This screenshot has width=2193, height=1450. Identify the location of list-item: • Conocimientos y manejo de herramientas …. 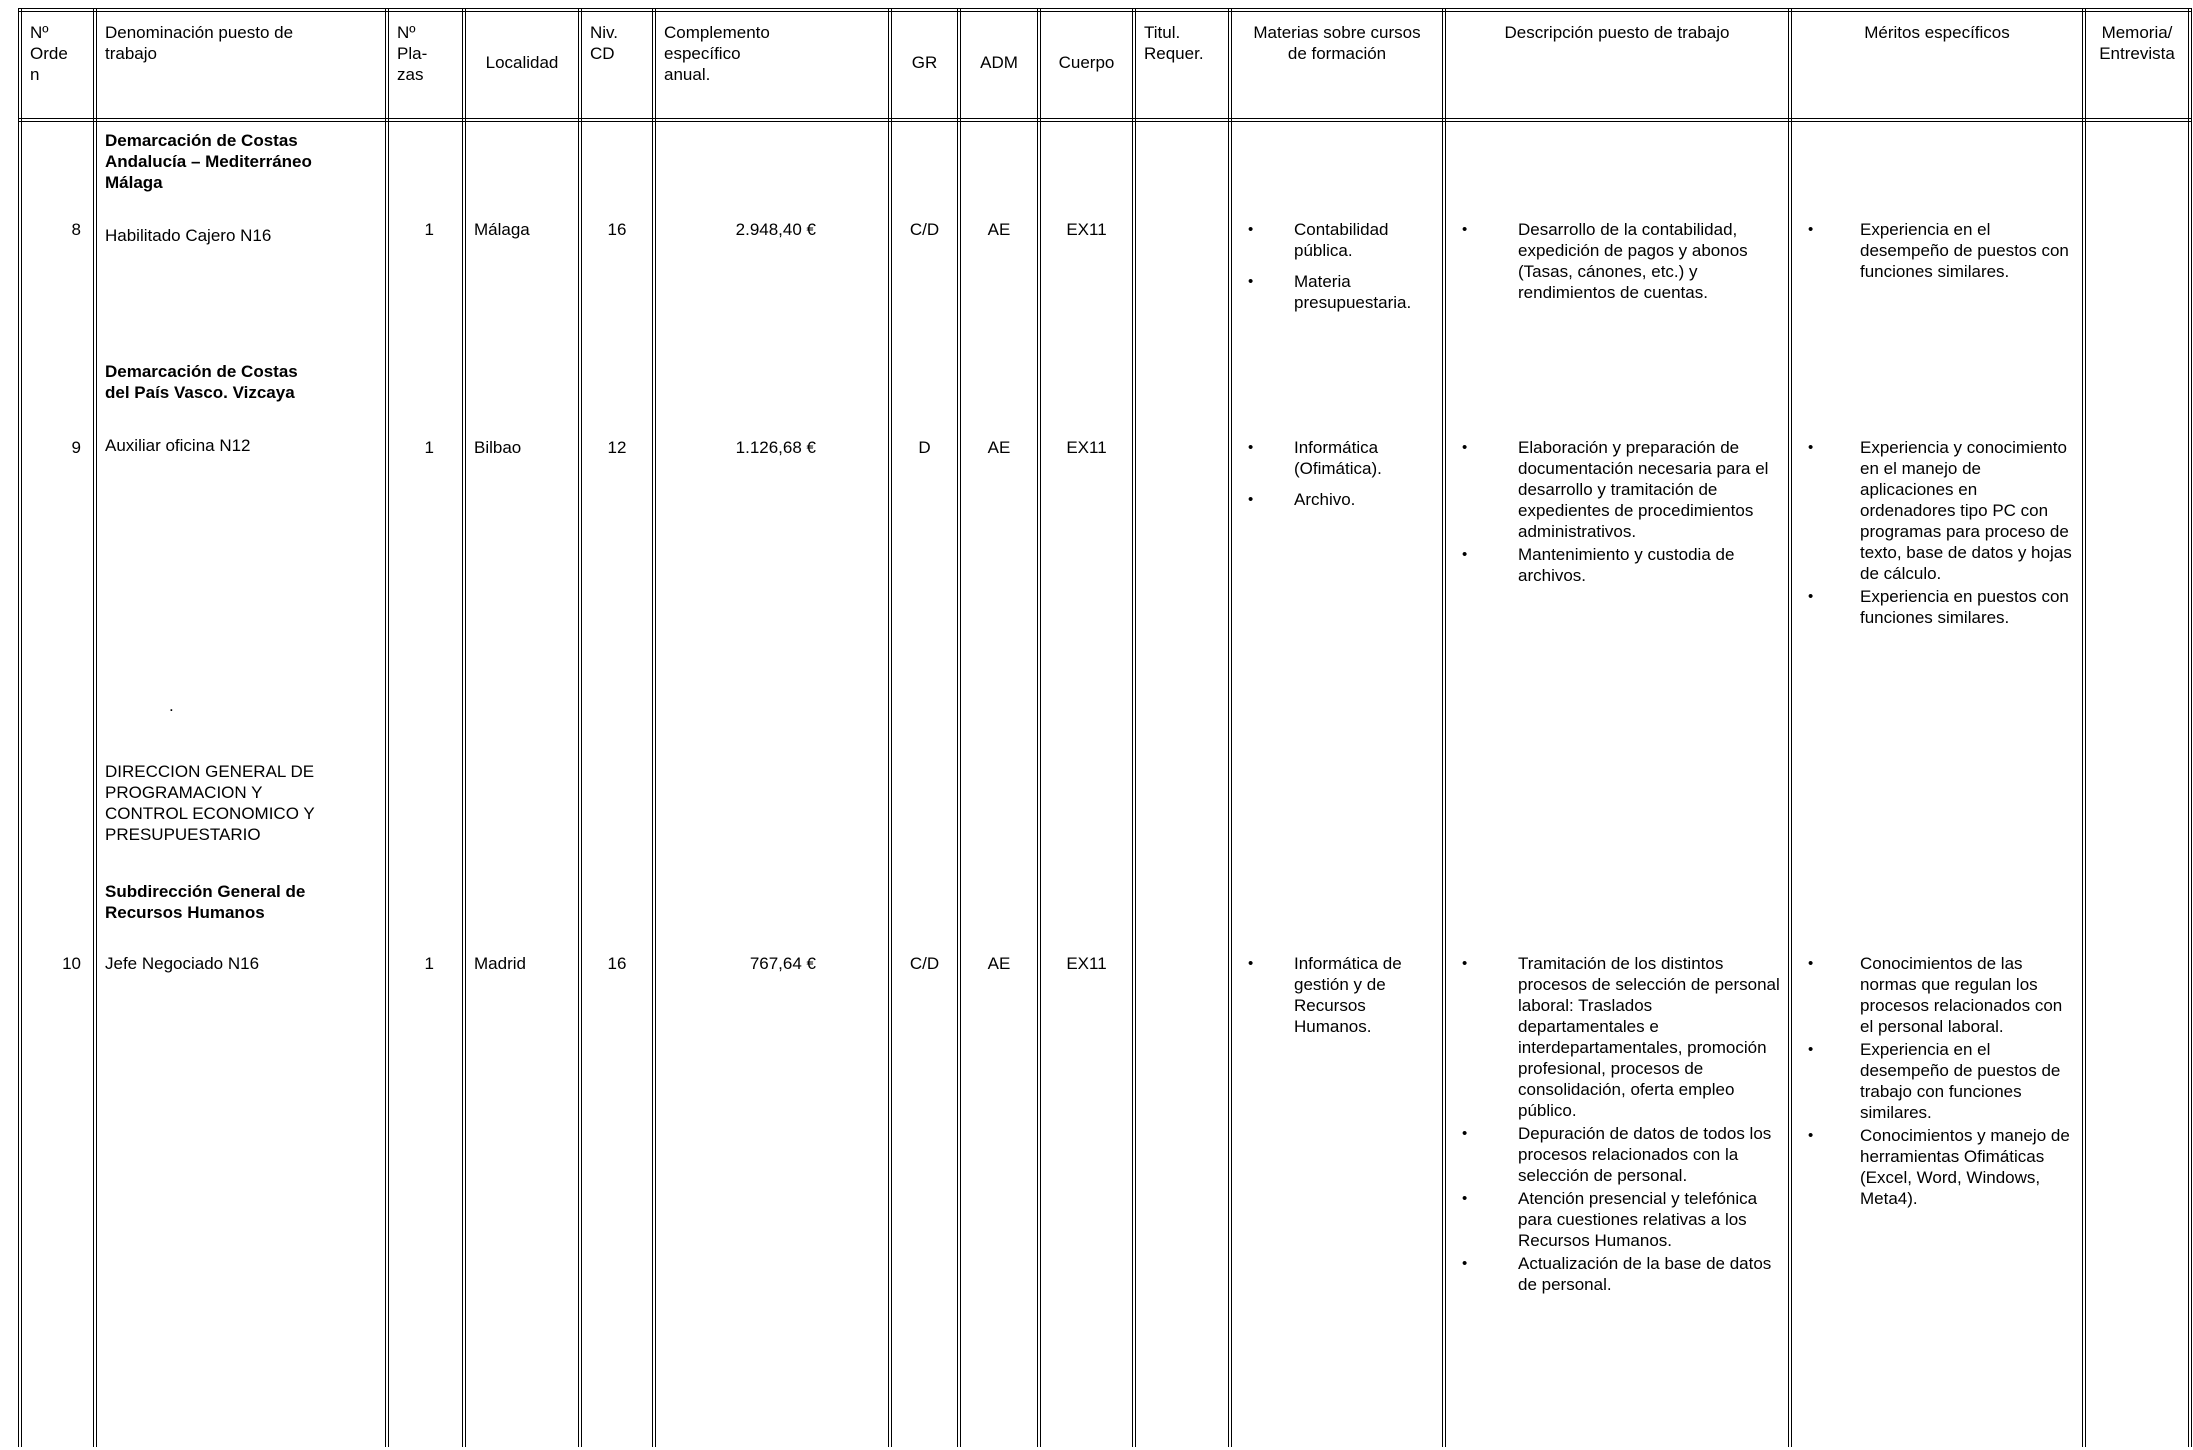
(1937, 1167).